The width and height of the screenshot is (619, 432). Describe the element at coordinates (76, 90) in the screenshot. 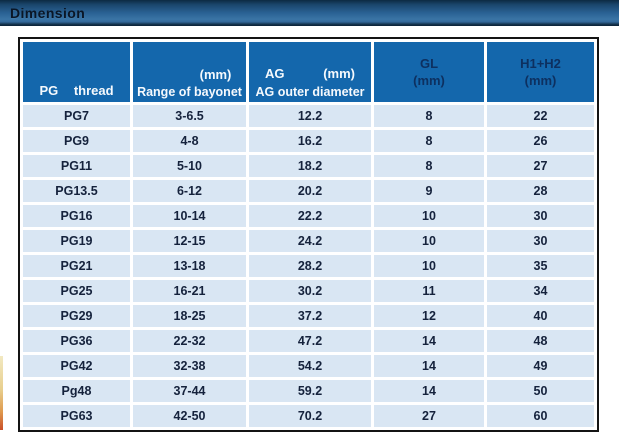

I see `header-pg-thread-label: PG thread` at that location.